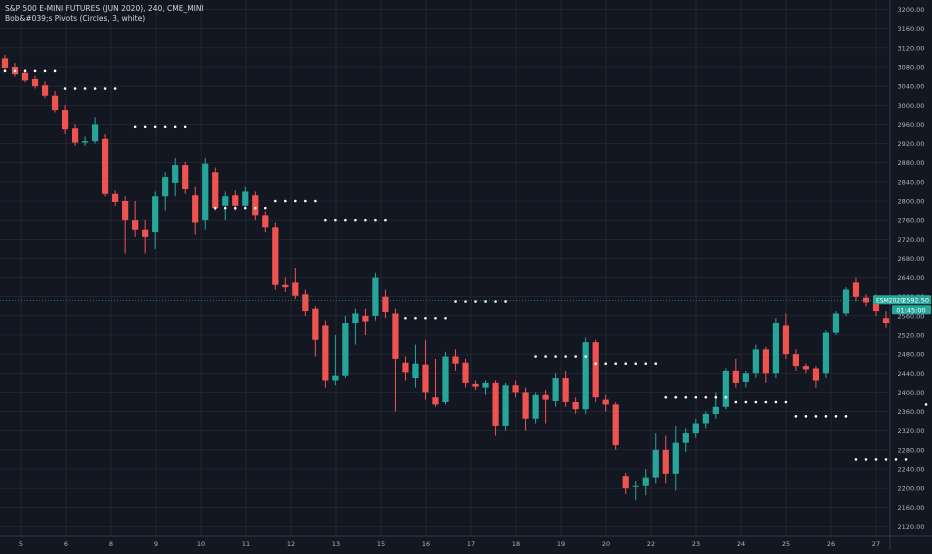 This screenshot has width=932, height=554. What do you see at coordinates (911, 508) in the screenshot?
I see `y-tick-label: 2160.00` at bounding box center [911, 508].